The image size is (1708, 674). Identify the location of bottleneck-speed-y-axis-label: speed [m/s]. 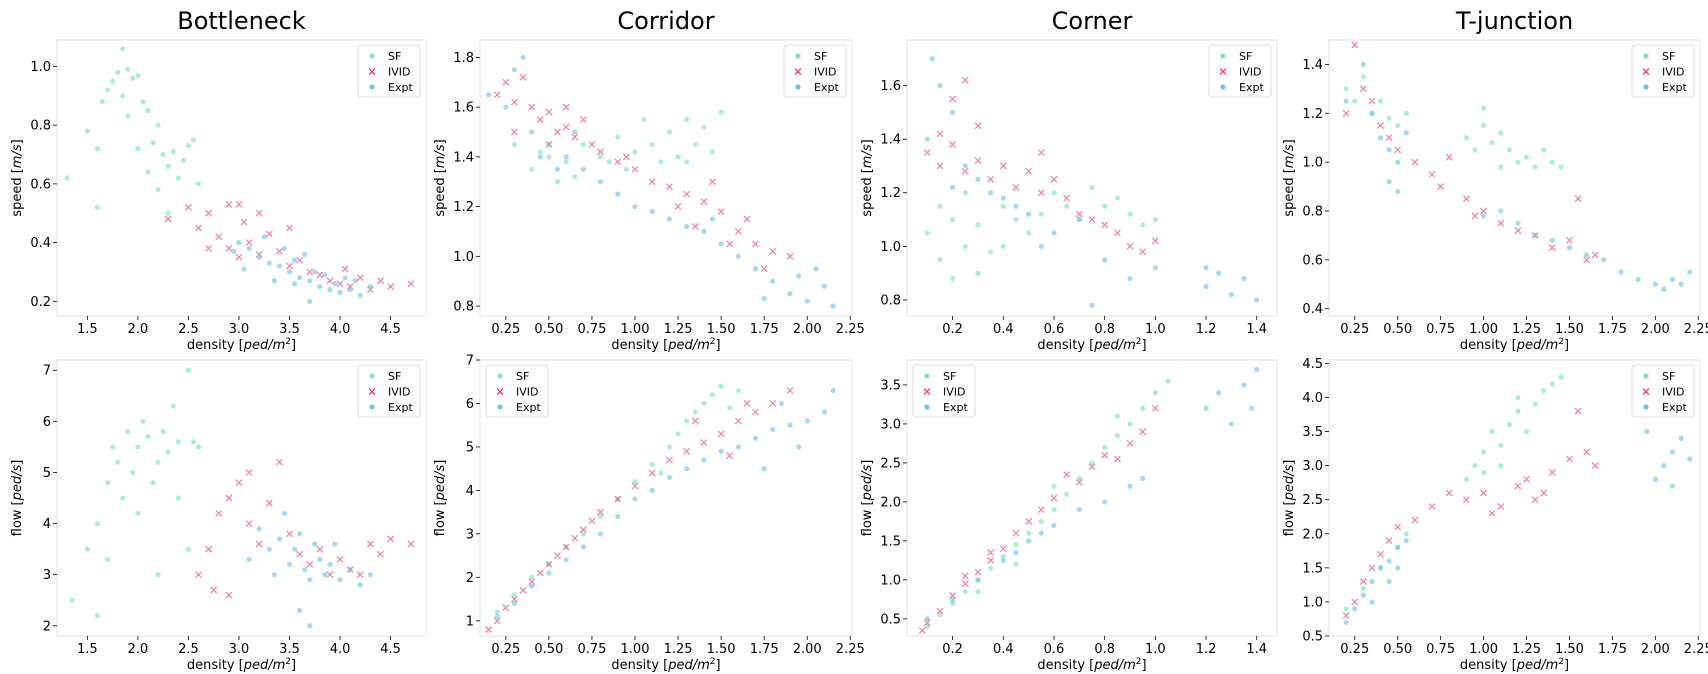
(17, 177).